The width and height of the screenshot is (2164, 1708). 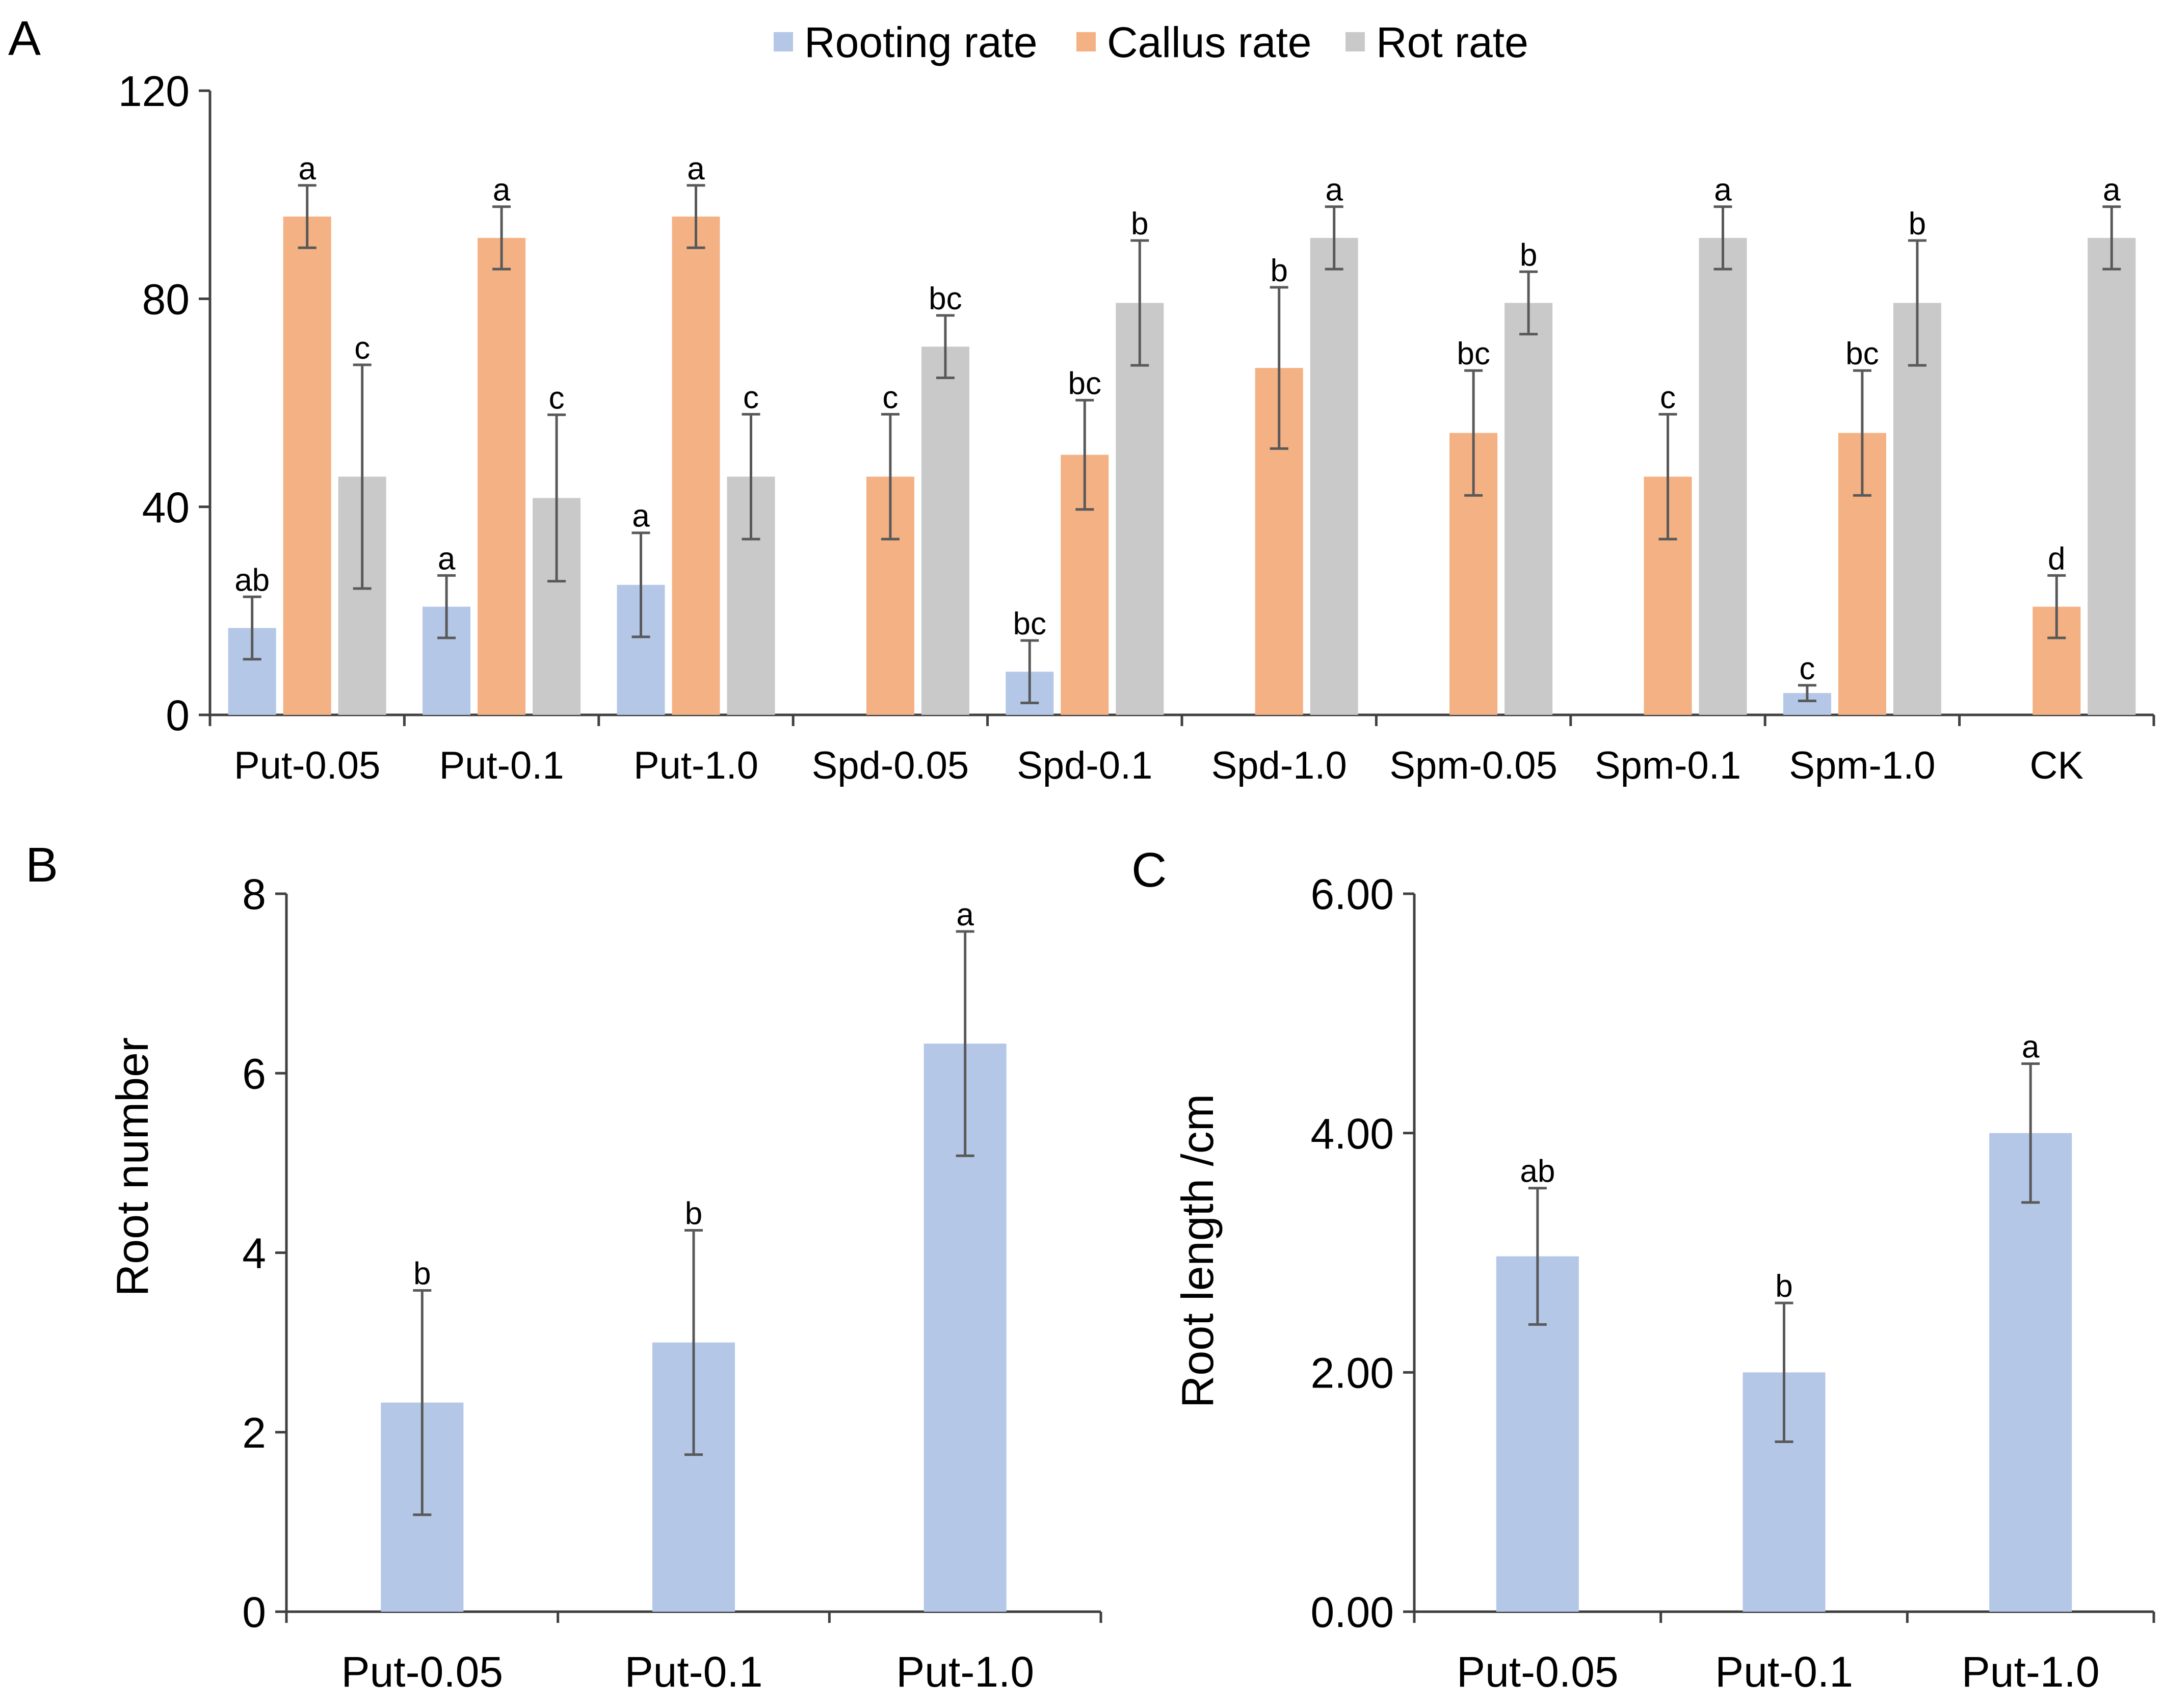 I want to click on panel-a-label: A, so click(x=24, y=38).